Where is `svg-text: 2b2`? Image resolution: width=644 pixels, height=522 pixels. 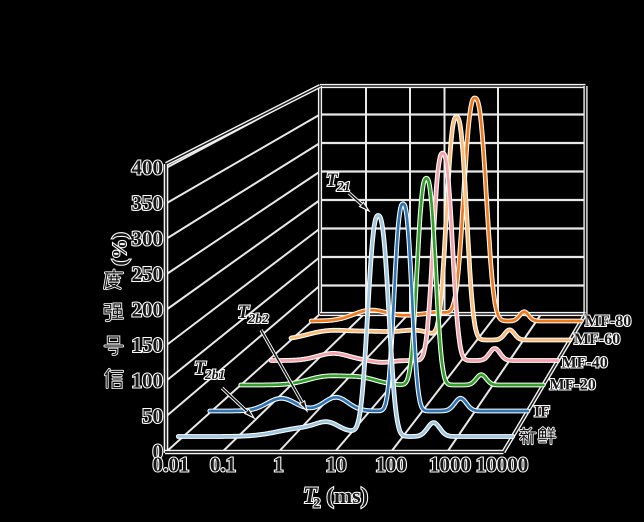
svg-text: 2b2 is located at coordinates (259, 318).